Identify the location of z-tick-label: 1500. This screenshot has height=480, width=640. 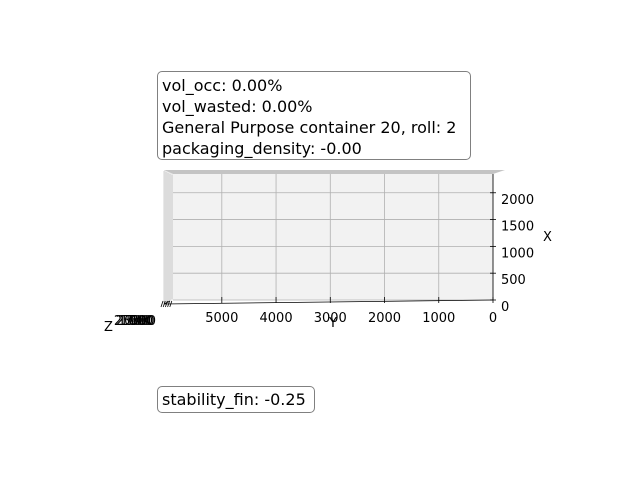
(134, 321).